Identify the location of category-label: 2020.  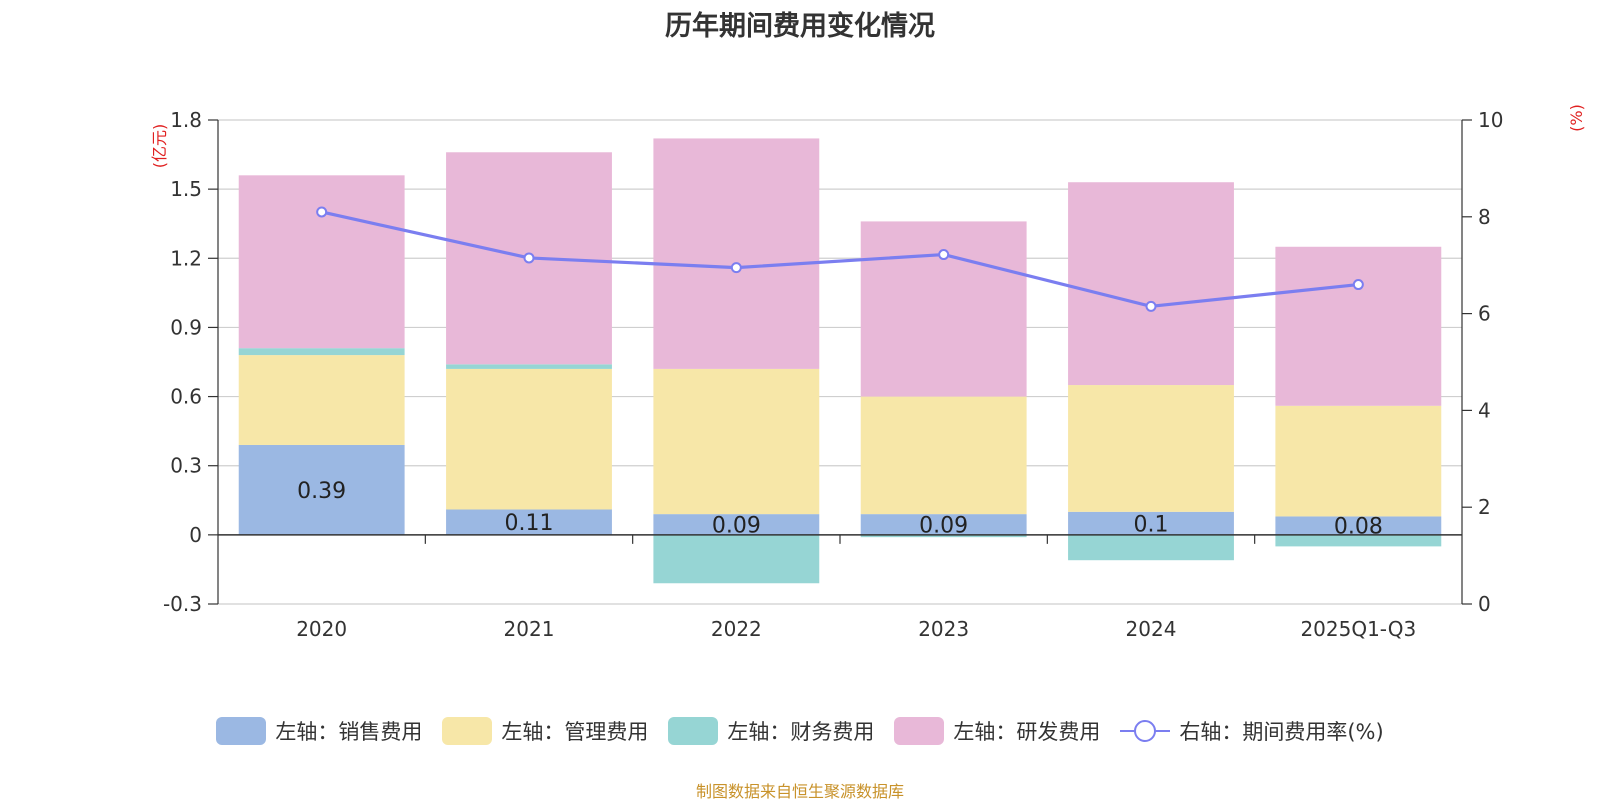
(321, 629).